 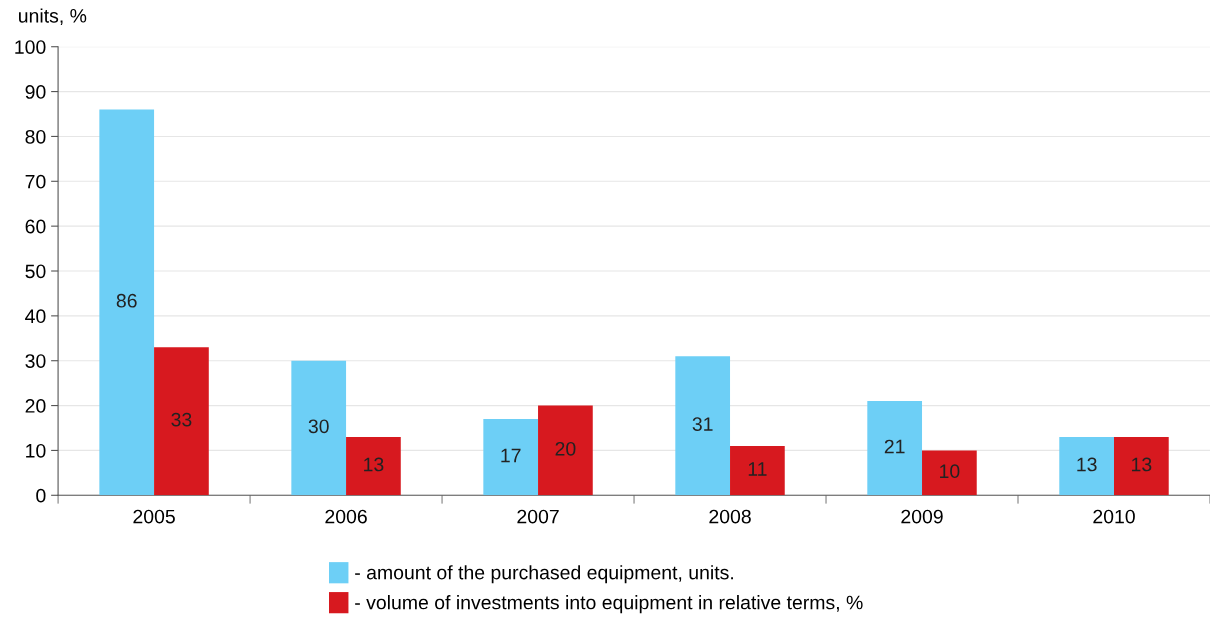 I want to click on data-label: 33, so click(x=181, y=419).